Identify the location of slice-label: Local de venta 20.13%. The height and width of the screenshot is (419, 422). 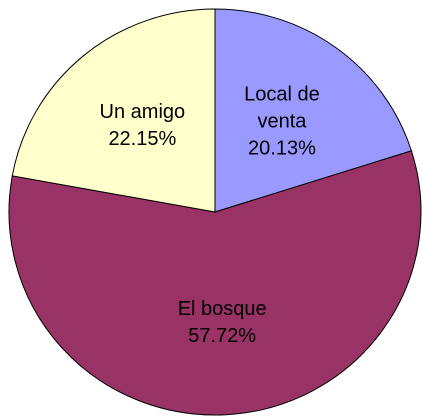
(282, 121).